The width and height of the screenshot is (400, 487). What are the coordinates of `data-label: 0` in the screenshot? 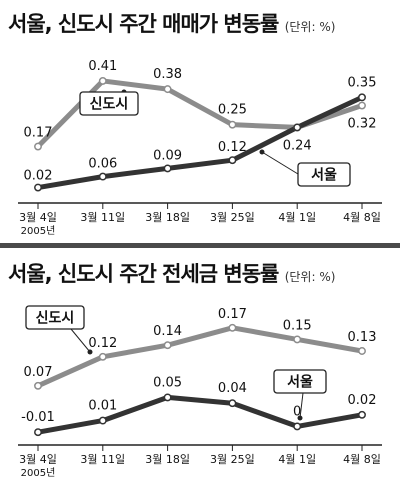 It's located at (297, 411).